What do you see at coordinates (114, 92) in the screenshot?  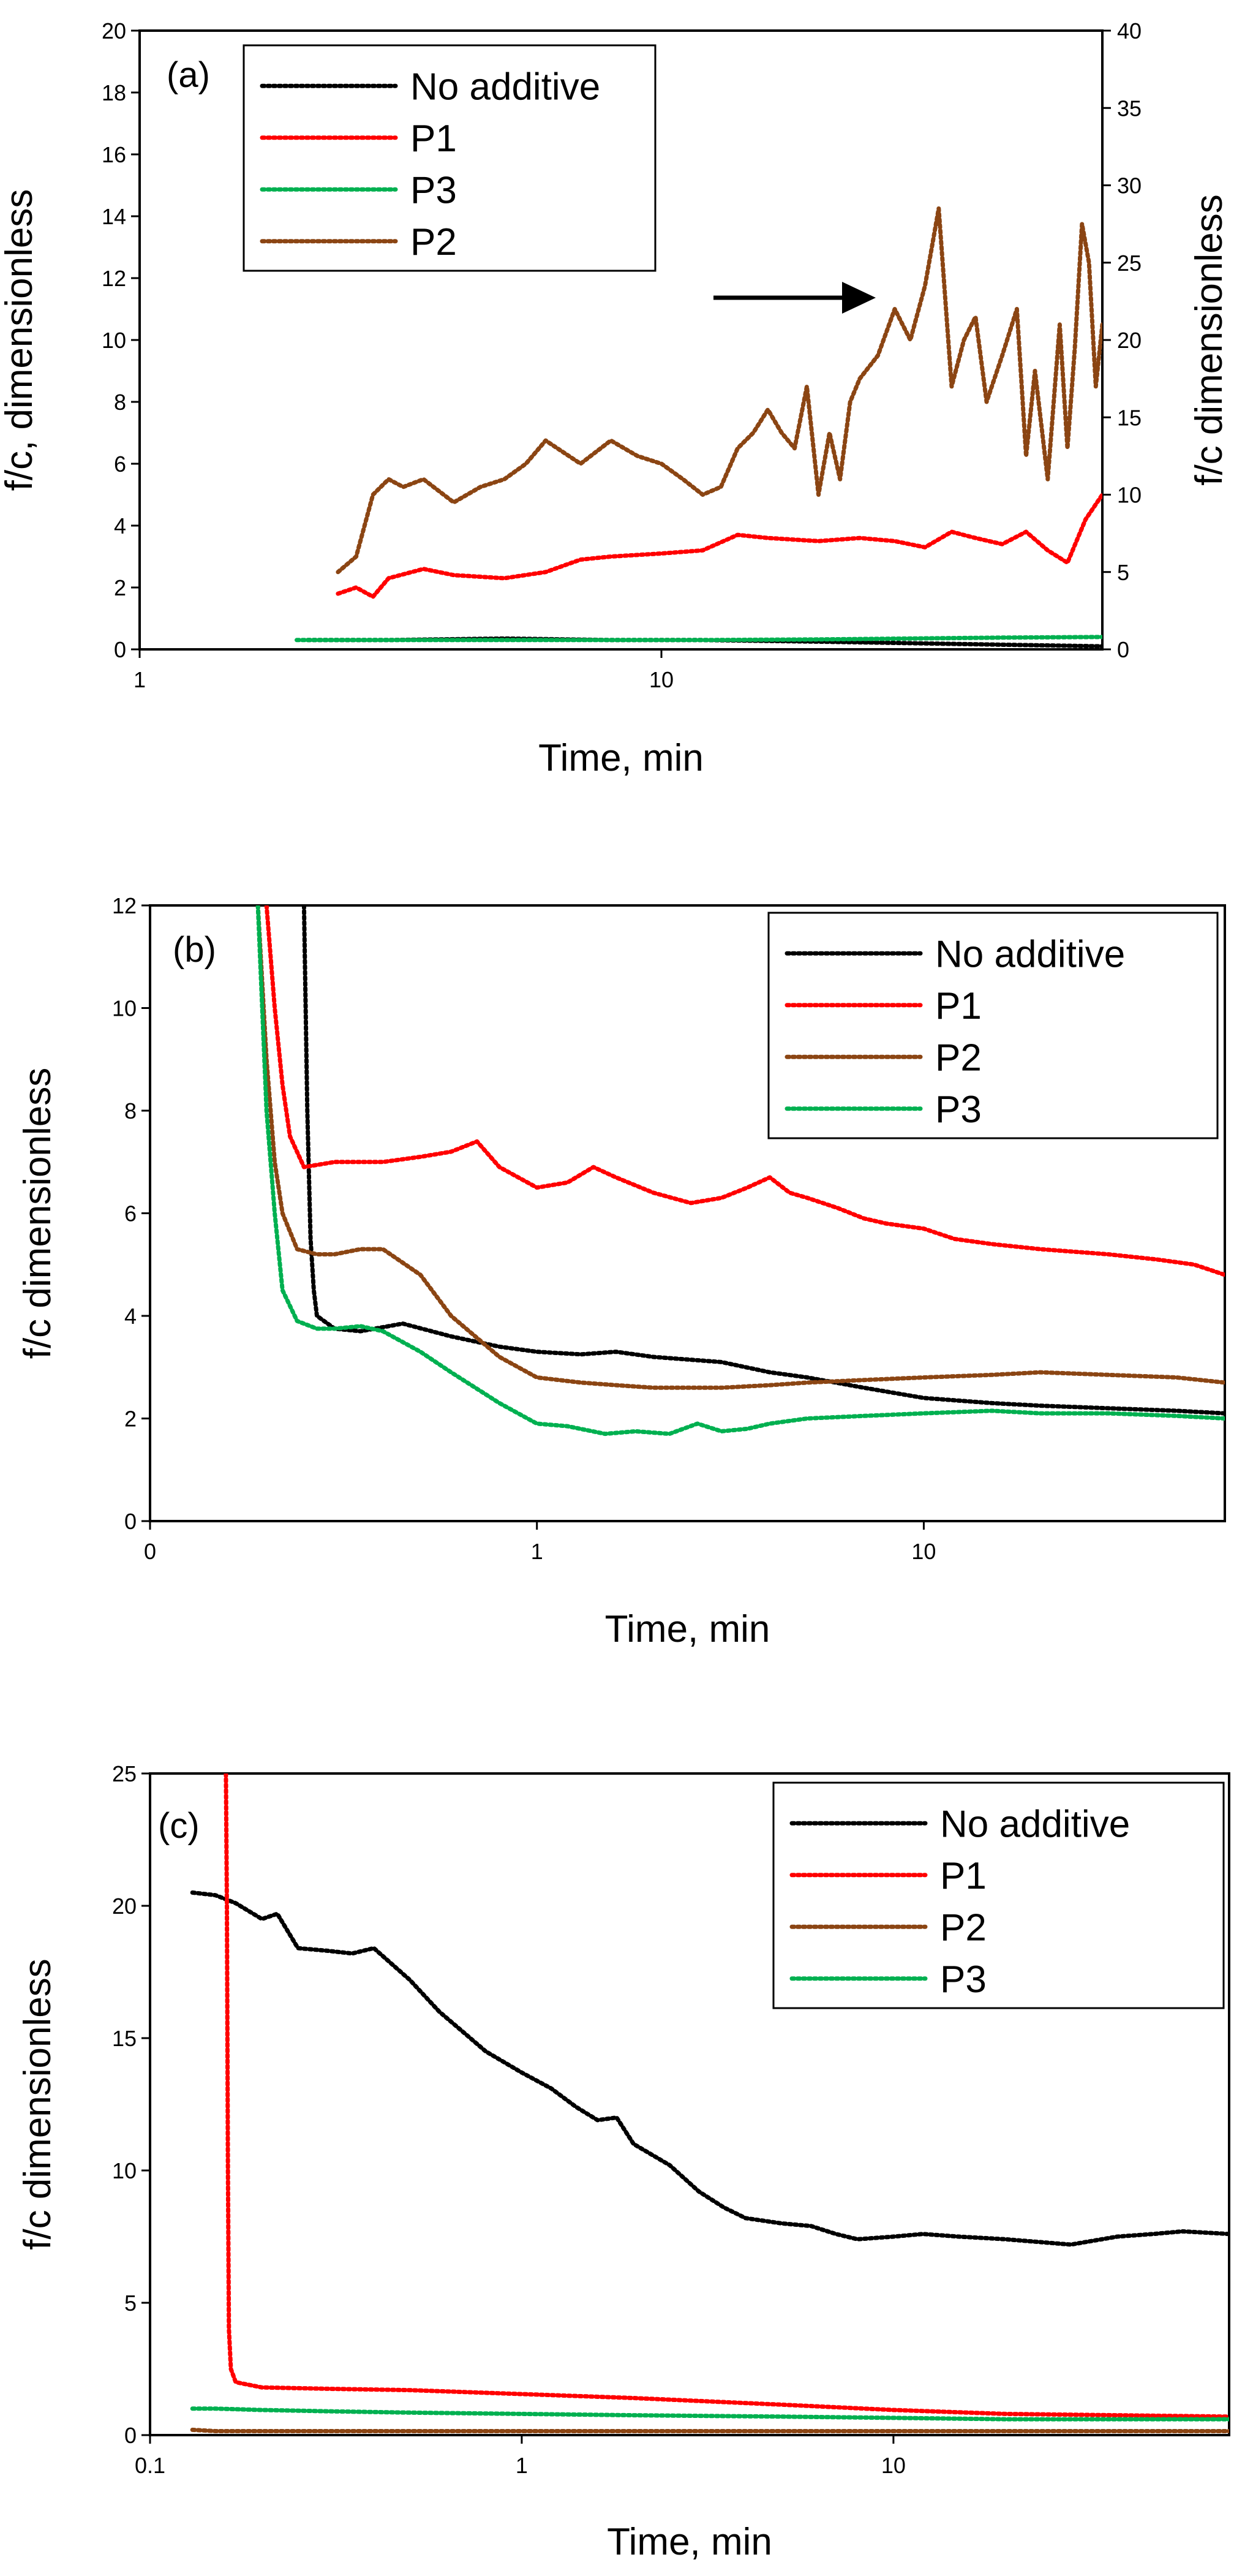 I see `y-tick-label: 18` at bounding box center [114, 92].